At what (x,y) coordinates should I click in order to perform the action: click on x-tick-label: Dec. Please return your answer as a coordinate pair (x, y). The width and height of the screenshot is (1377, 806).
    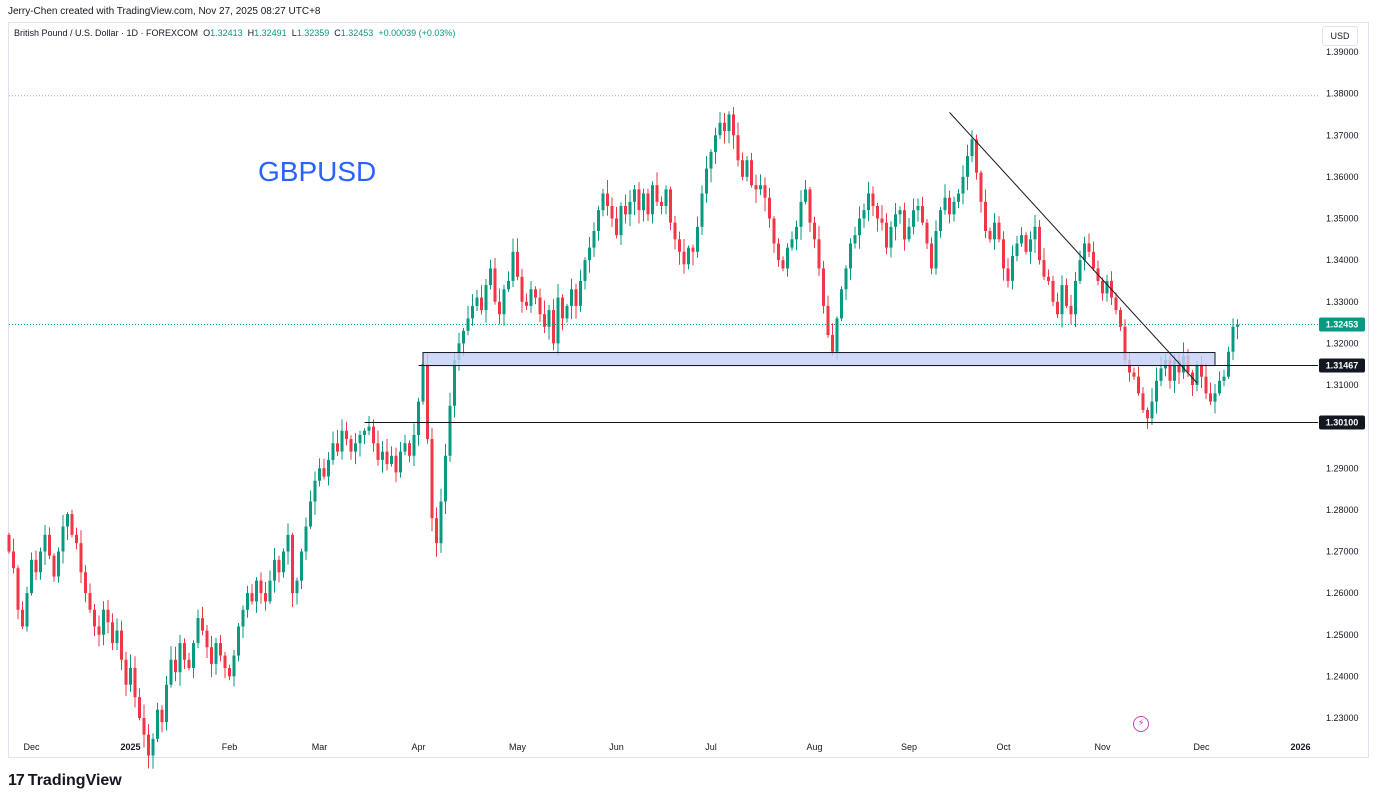
    Looking at the image, I should click on (31, 747).